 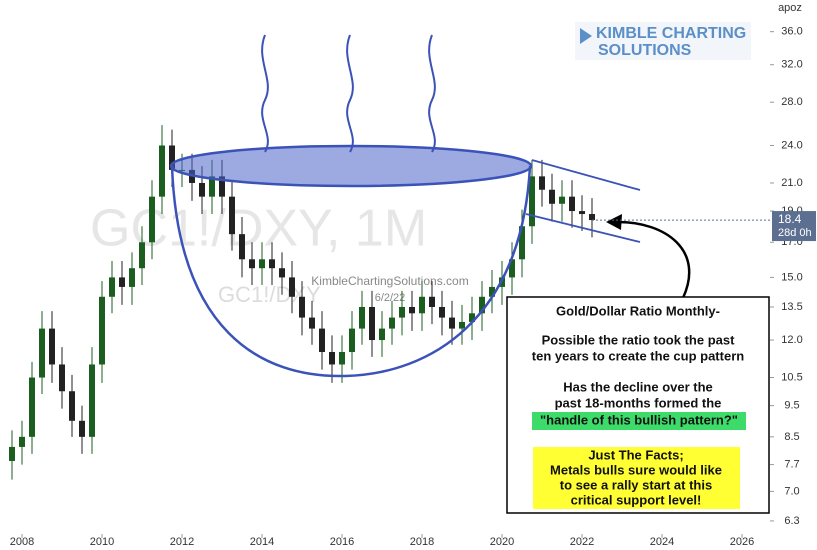 What do you see at coordinates (790, 219) in the screenshot?
I see `price-tag-label: 18.4` at bounding box center [790, 219].